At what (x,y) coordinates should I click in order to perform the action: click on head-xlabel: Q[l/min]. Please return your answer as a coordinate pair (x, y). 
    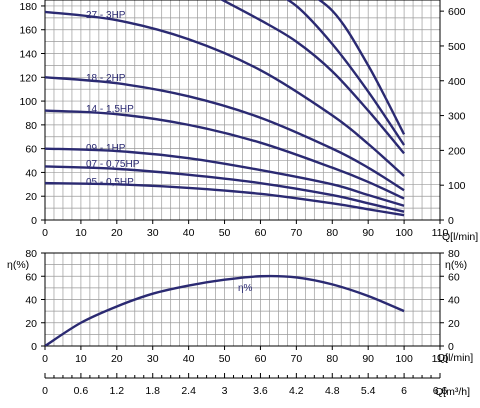
    Looking at the image, I should click on (460, 237).